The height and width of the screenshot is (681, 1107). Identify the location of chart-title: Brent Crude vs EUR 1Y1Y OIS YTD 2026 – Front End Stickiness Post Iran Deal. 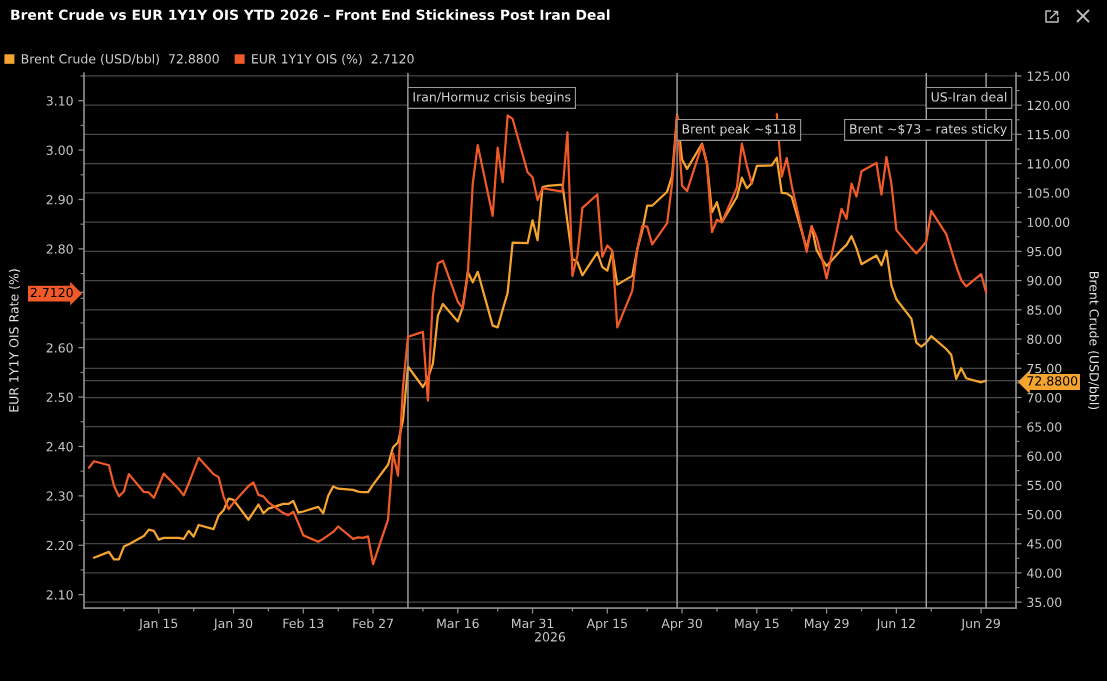
(310, 15).